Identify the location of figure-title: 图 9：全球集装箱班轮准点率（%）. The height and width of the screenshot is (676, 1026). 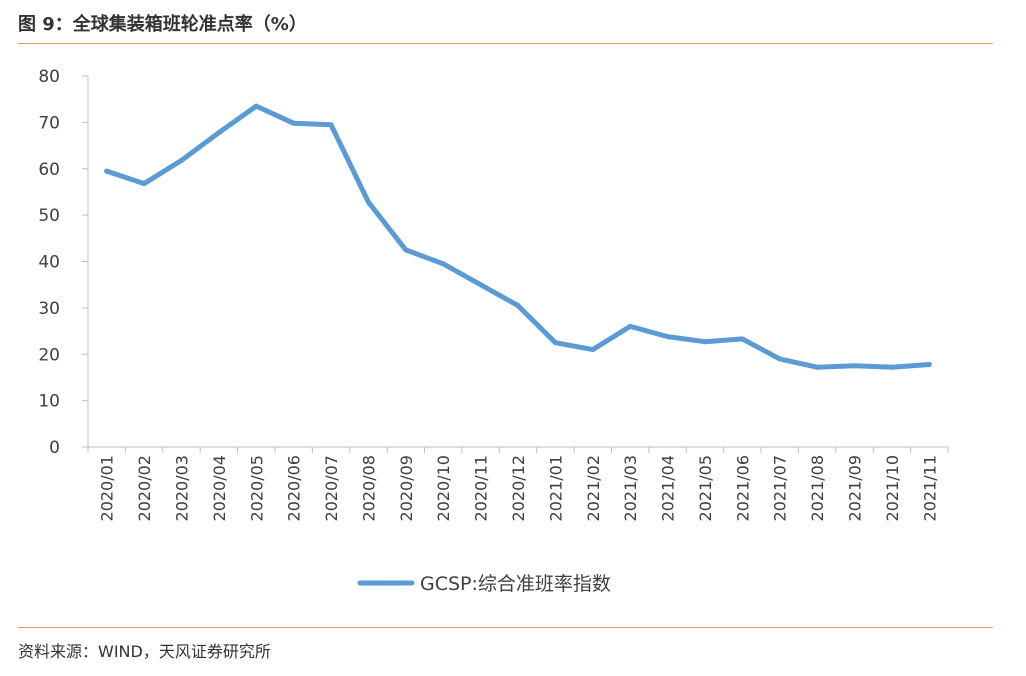
(162, 24).